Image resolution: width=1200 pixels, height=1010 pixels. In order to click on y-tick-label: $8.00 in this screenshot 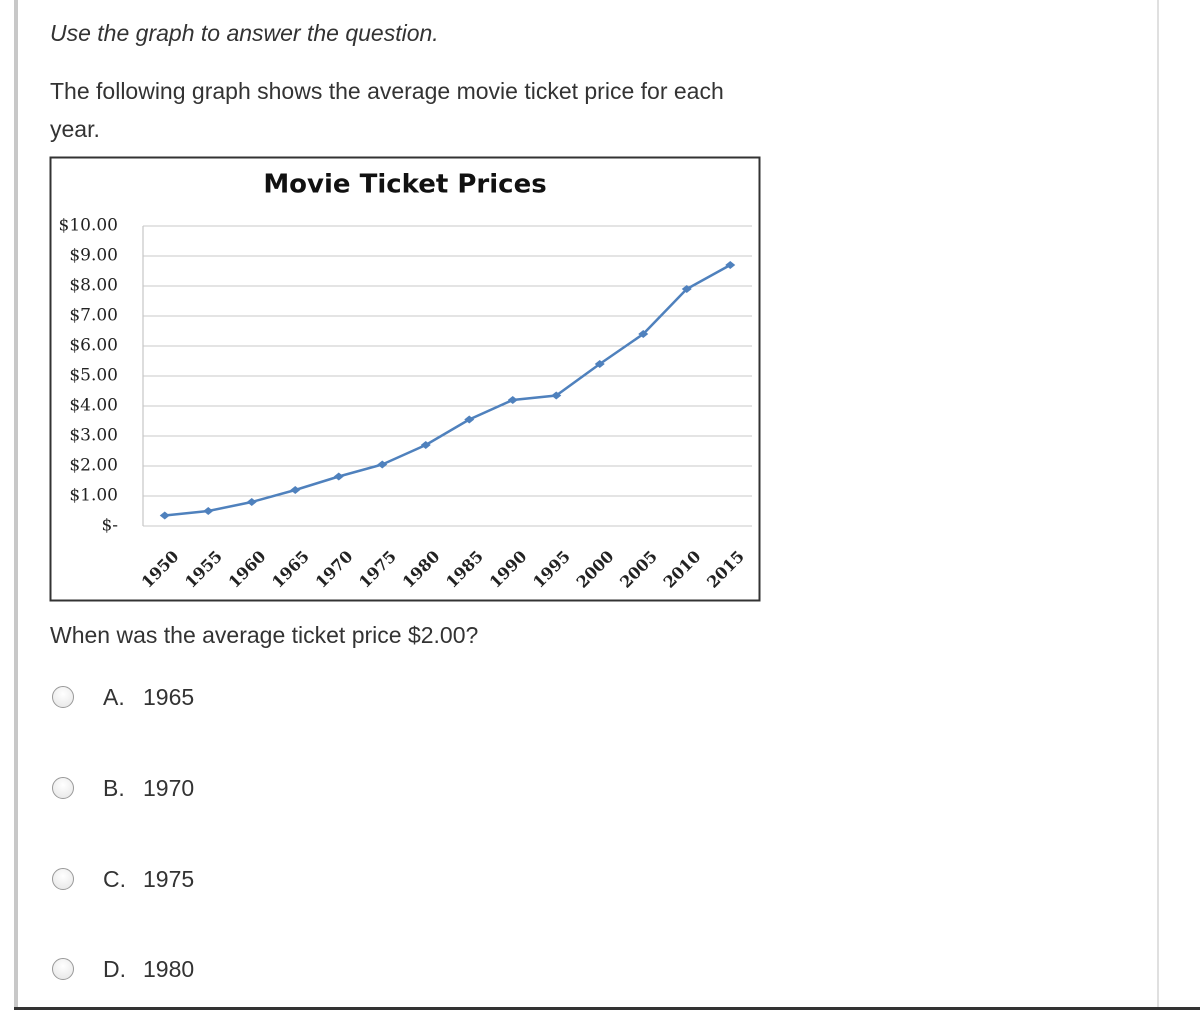, I will do `click(93, 286)`.